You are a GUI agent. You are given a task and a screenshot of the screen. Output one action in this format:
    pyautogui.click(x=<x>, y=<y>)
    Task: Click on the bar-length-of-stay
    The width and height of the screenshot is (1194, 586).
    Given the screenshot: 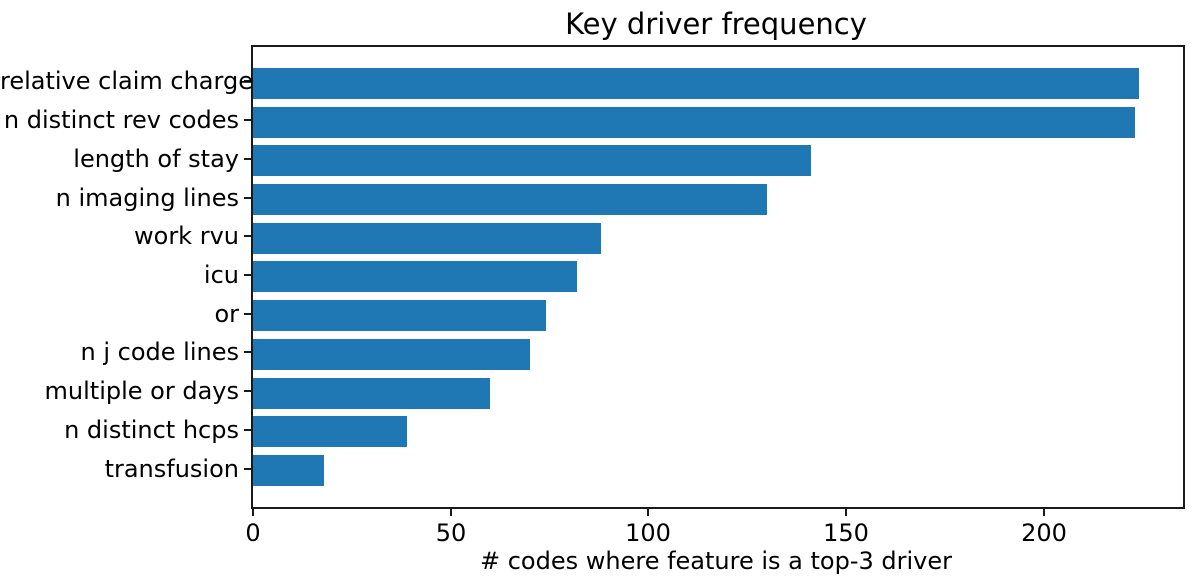 What is the action you would take?
    pyautogui.click(x=532, y=160)
    